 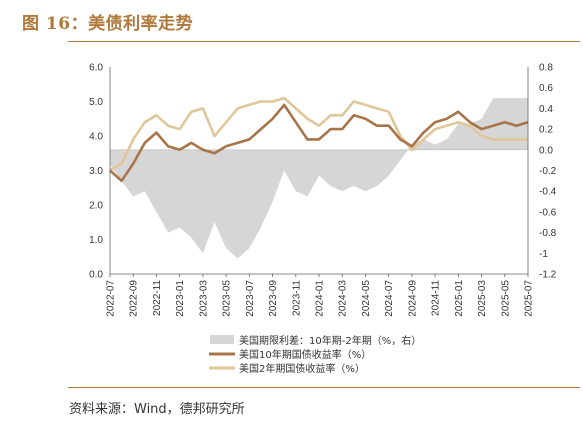 I want to click on x-tick-label: 2023-01, so click(x=180, y=298).